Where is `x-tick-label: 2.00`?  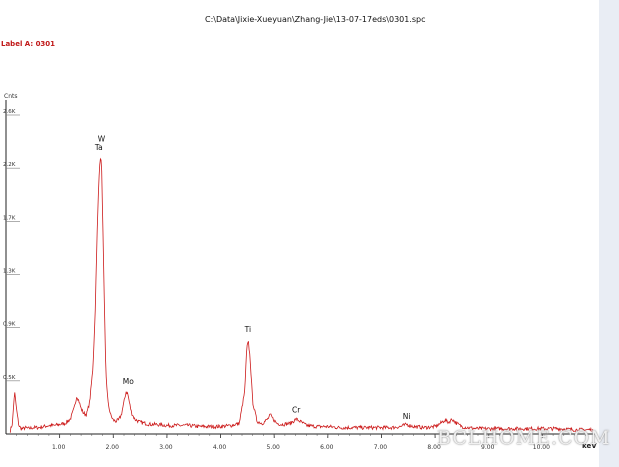
x-tick-label: 2.00 is located at coordinates (113, 447).